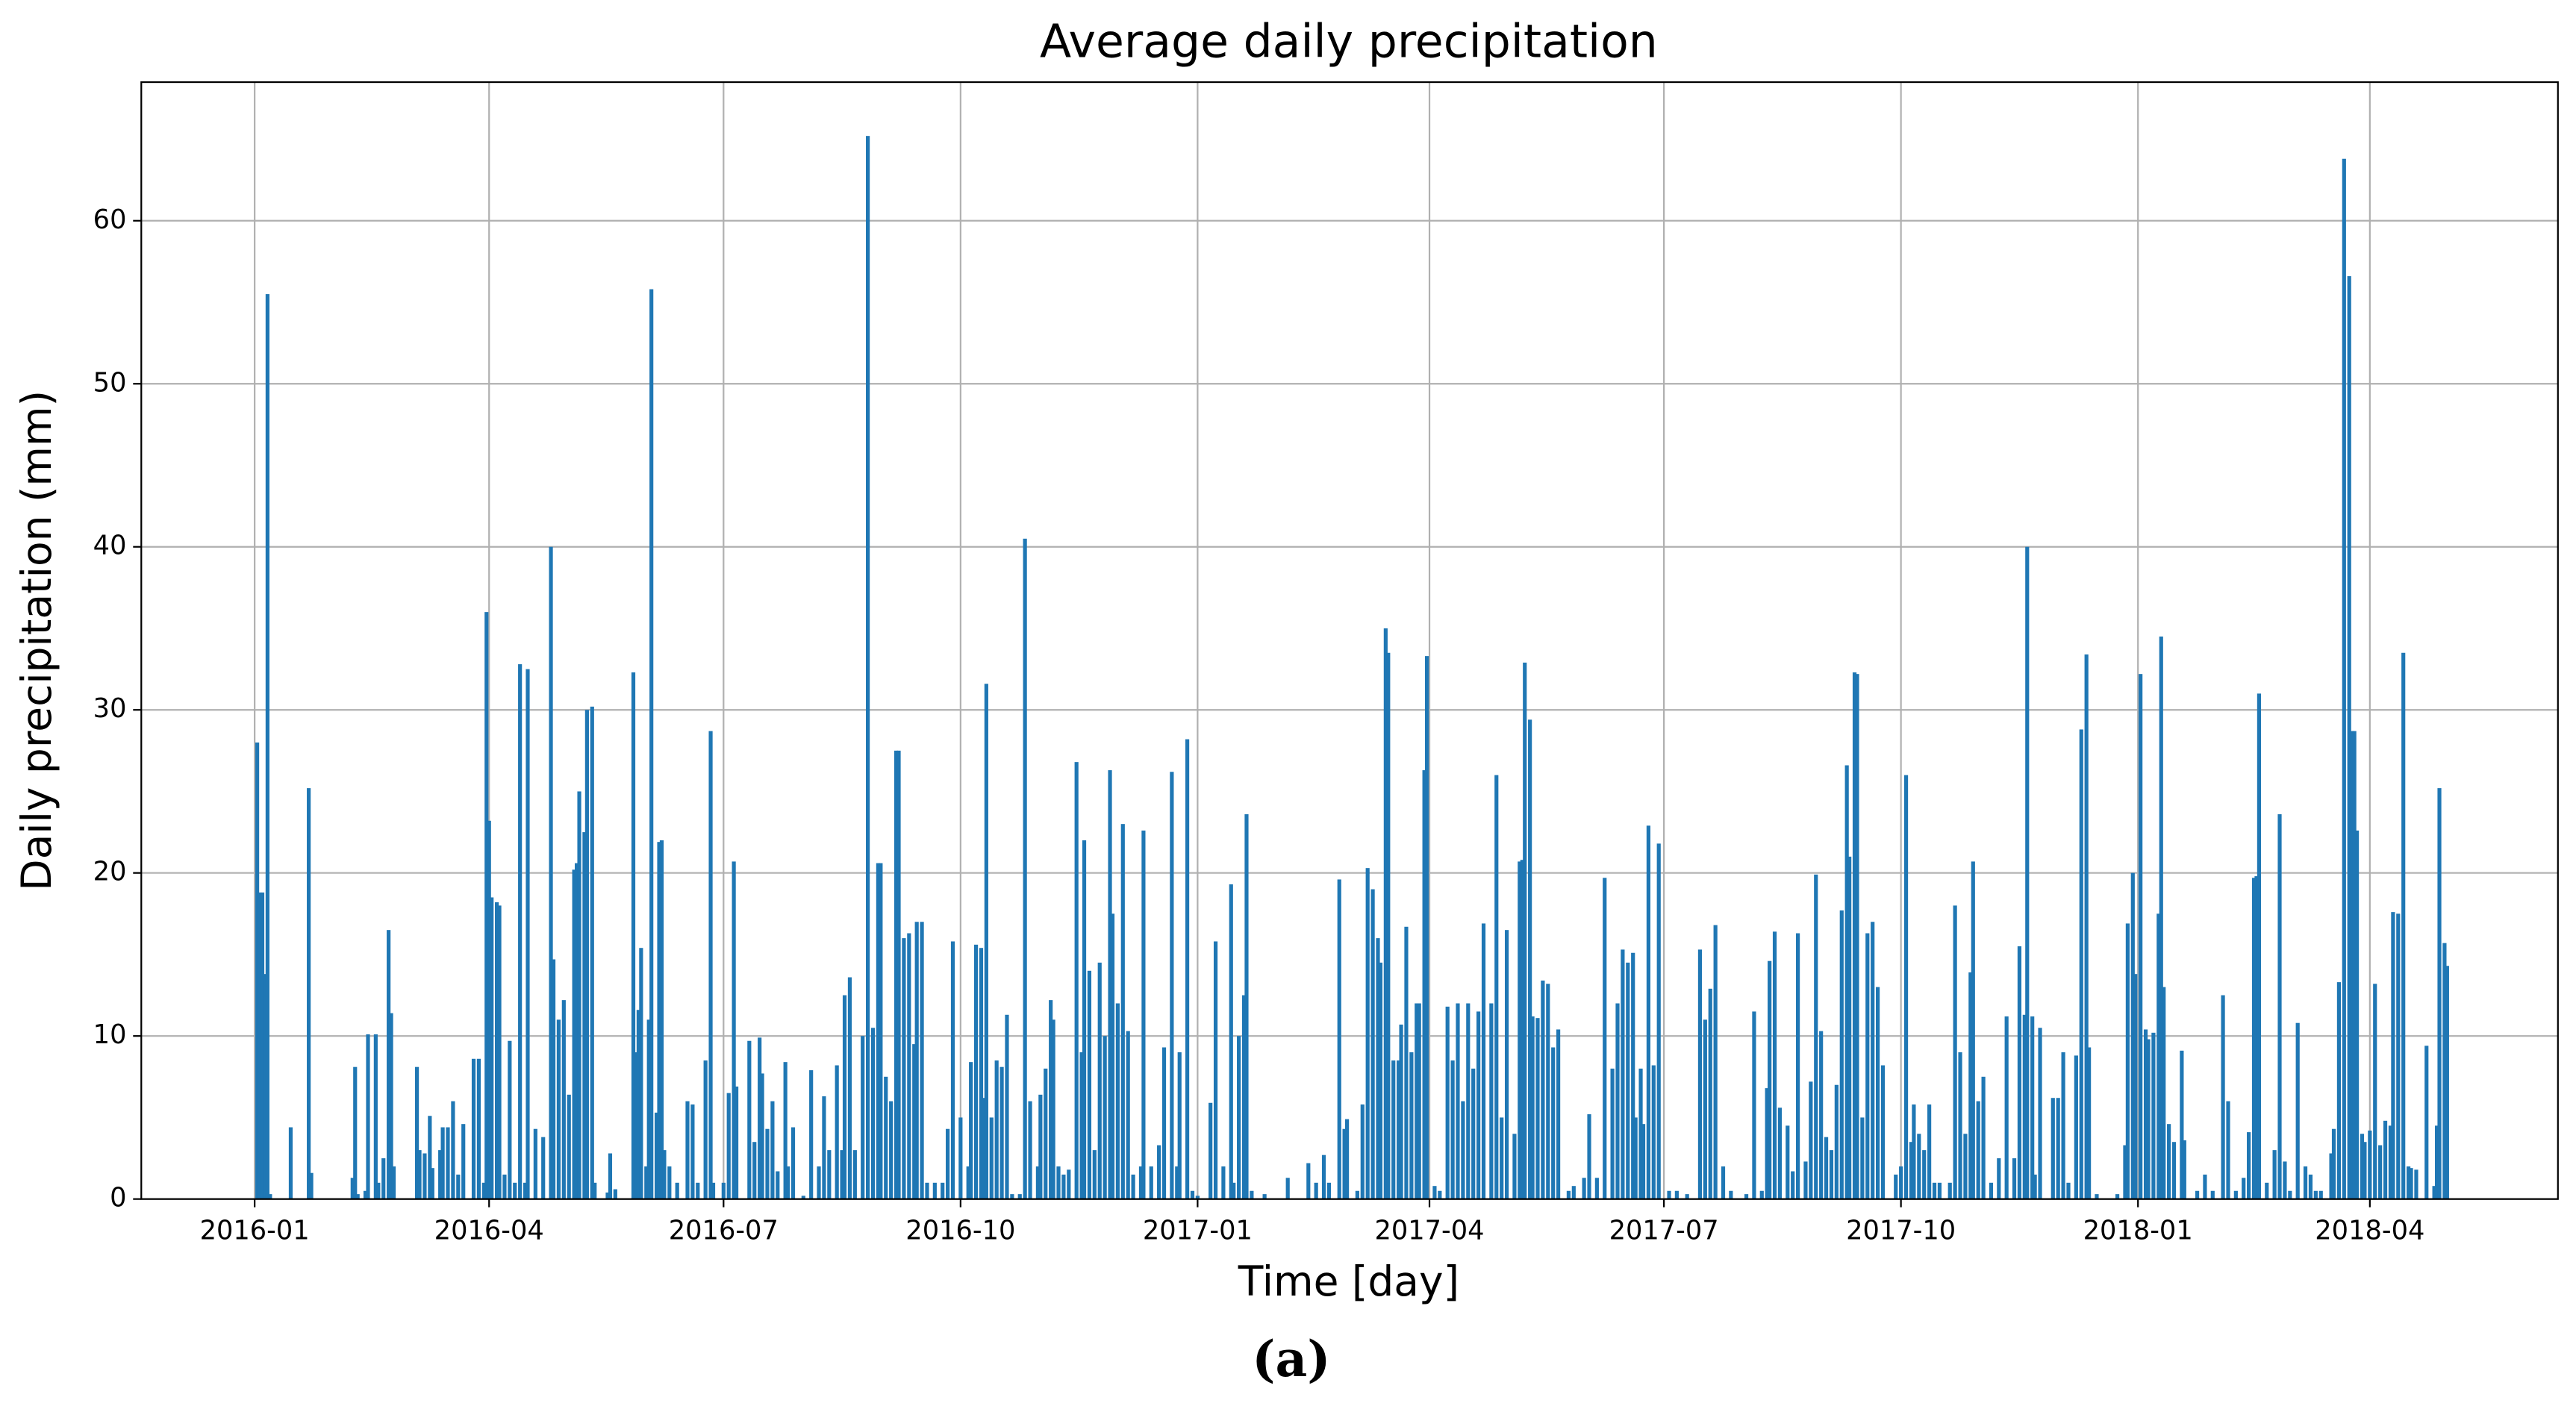 The width and height of the screenshot is (2576, 1406). What do you see at coordinates (110, 1034) in the screenshot?
I see `y-tick-label: 10` at bounding box center [110, 1034].